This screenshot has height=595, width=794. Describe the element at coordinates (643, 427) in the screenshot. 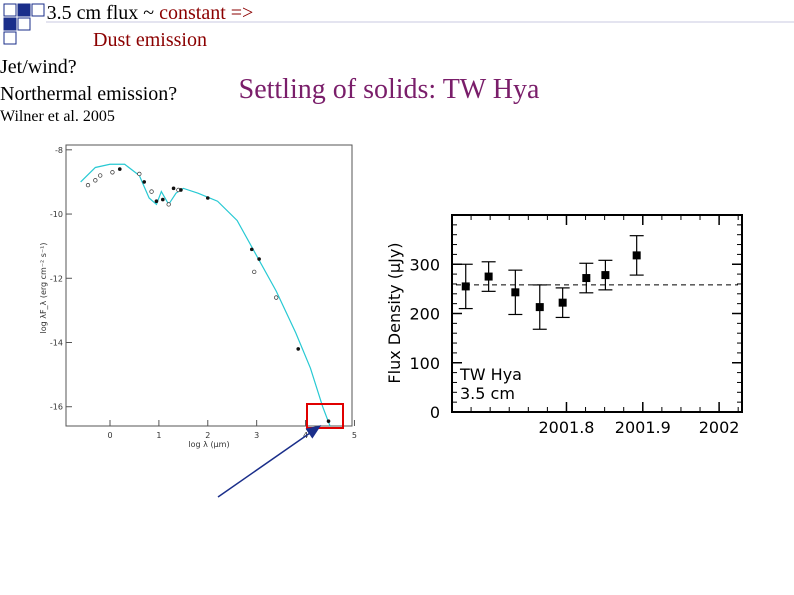

I see `flux-xtick-label: 2001.9` at that location.